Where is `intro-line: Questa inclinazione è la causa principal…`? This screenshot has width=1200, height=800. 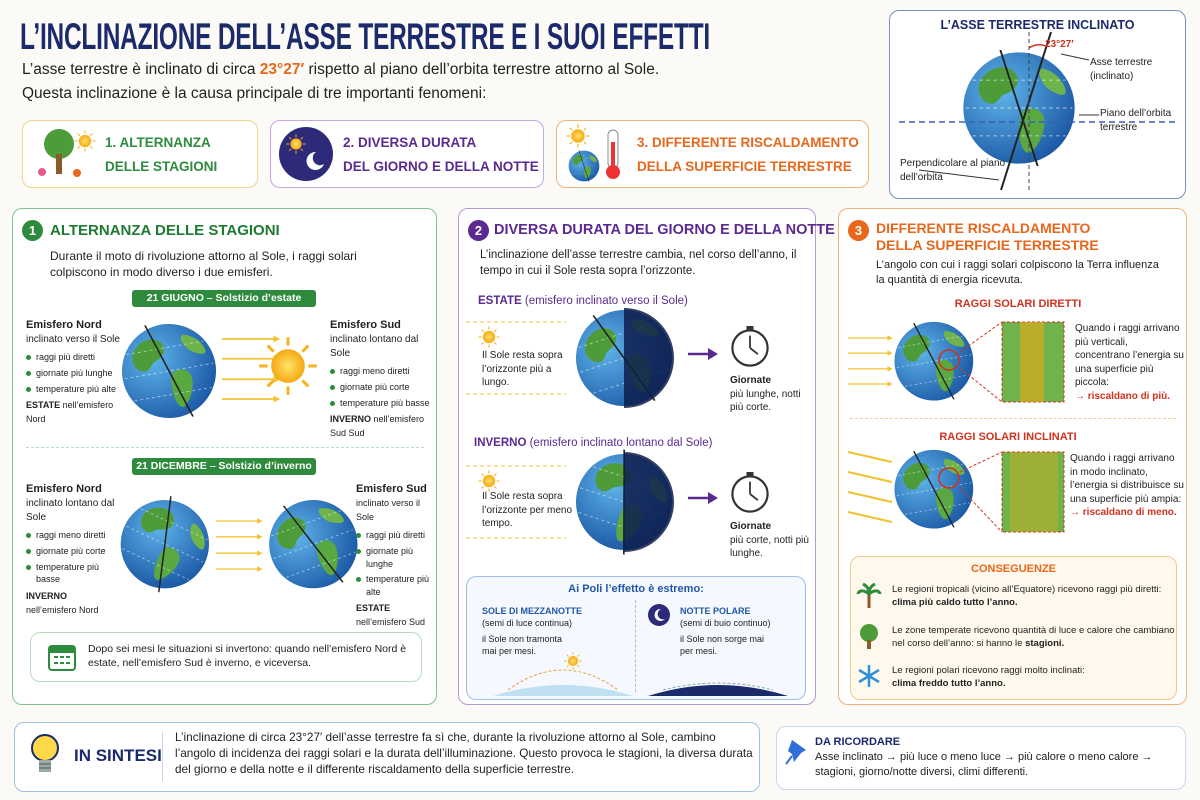
intro-line: Questa inclinazione è la causa principal… is located at coordinates (254, 93).